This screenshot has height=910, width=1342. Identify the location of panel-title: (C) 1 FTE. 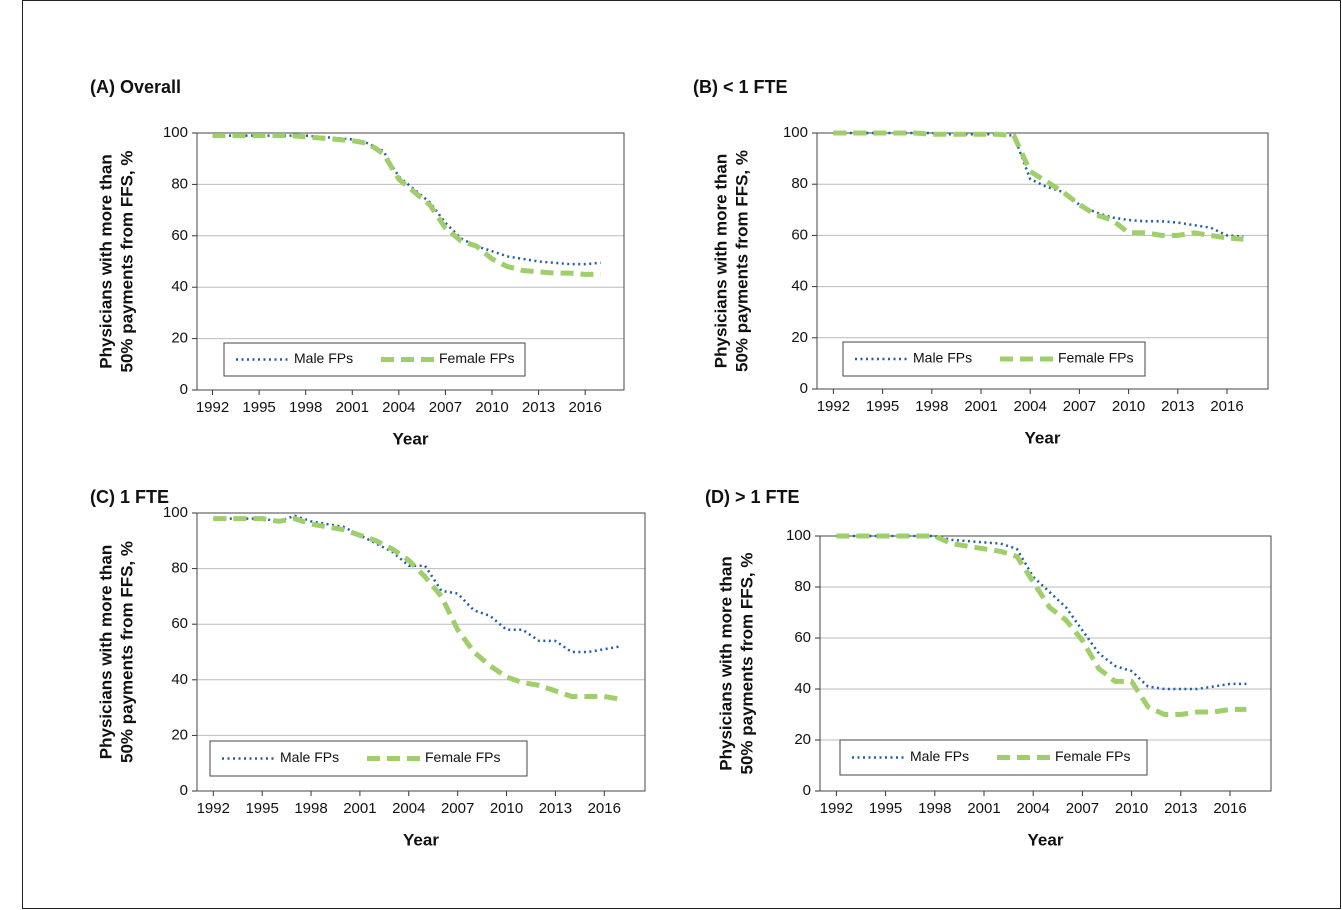
(129, 497).